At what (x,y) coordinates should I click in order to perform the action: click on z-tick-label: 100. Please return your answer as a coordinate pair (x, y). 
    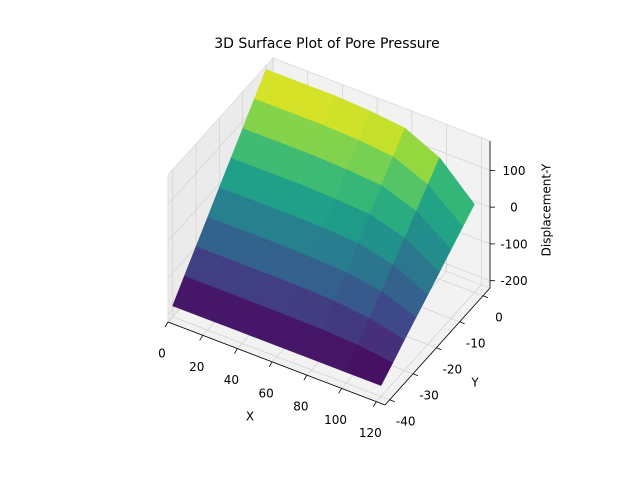
    Looking at the image, I should click on (514, 171).